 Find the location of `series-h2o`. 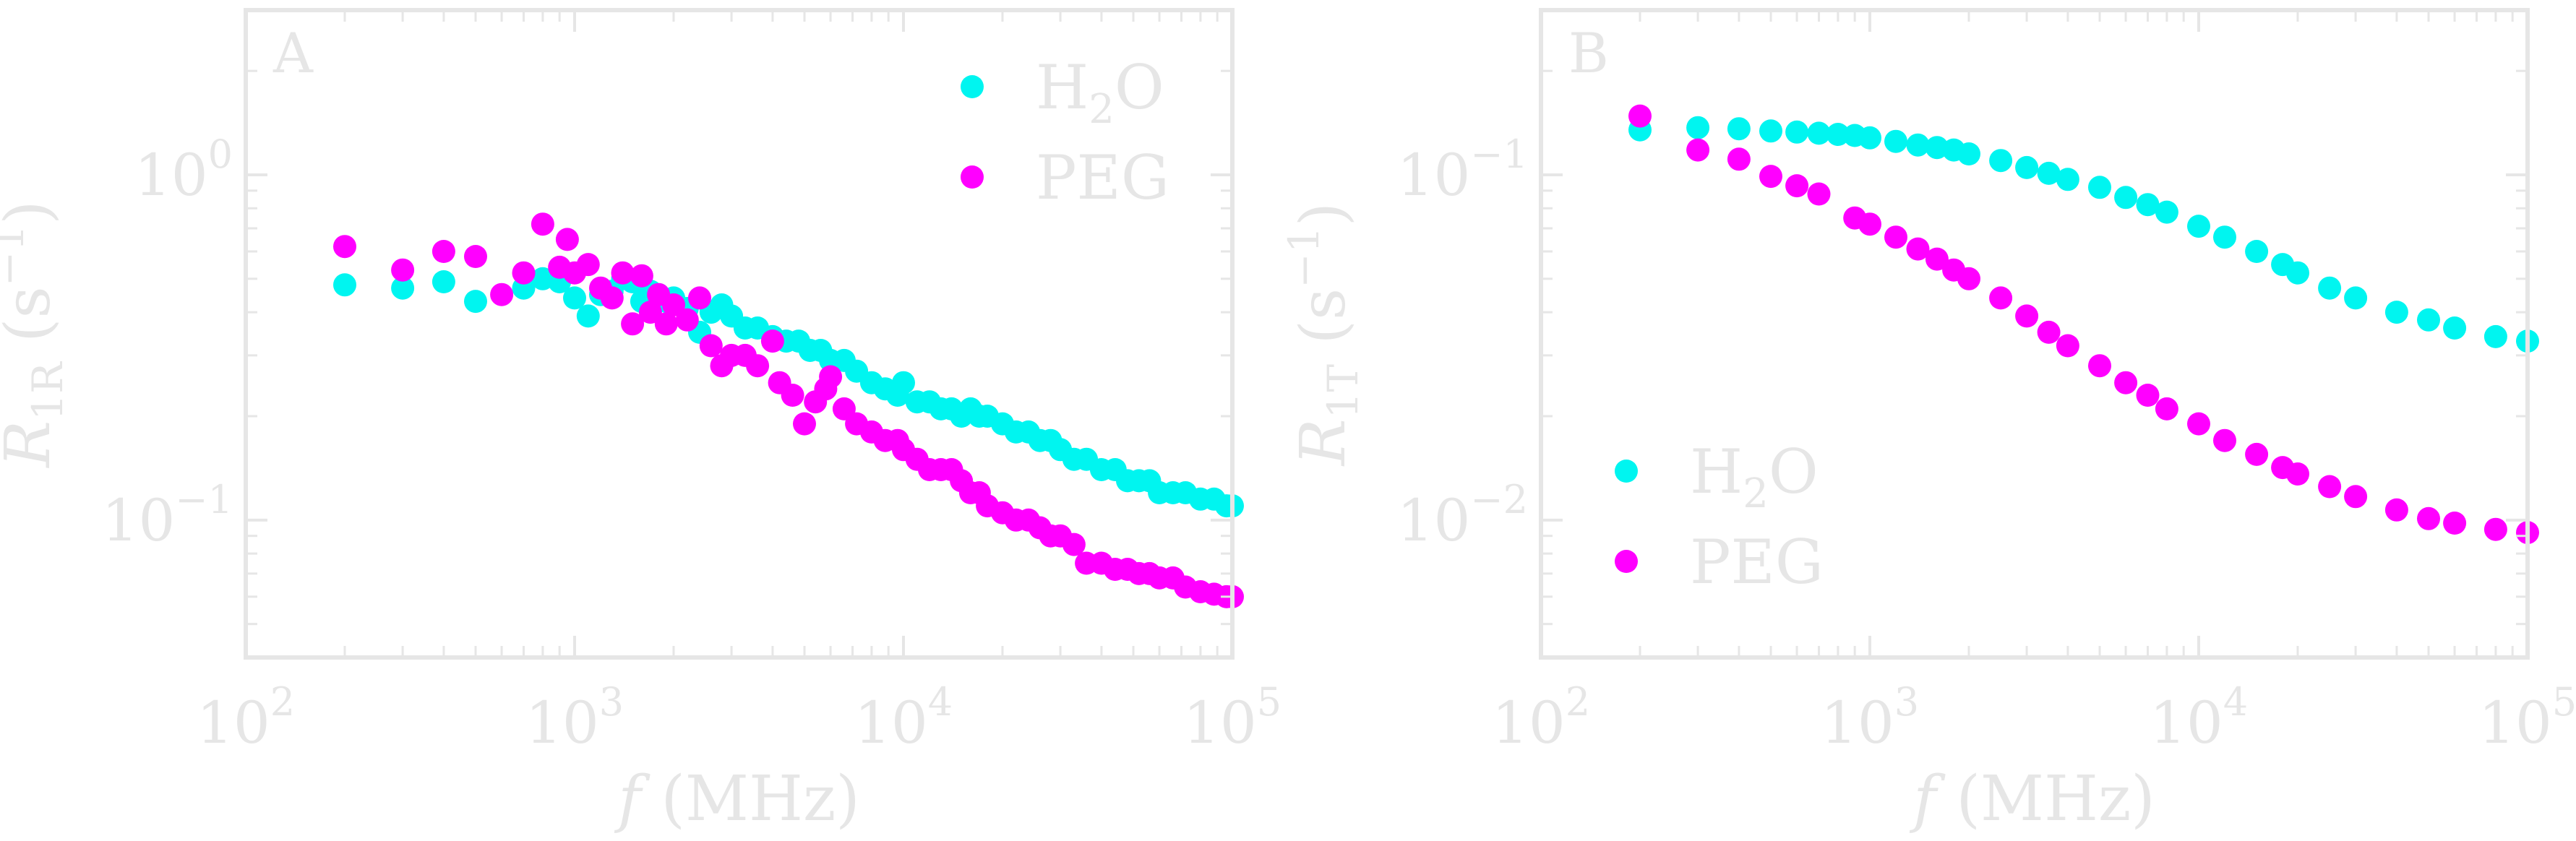

series-h2o is located at coordinates (2084, 234).